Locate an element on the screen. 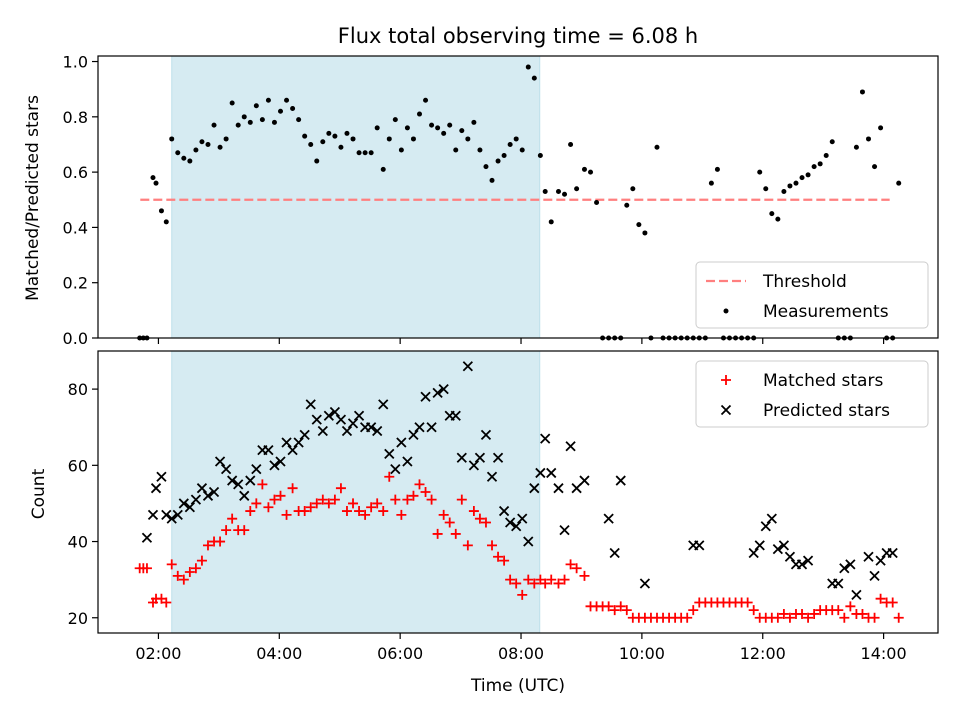 Image resolution: width=960 pixels, height=720 pixels. y-tick-label: 0.0 is located at coordinates (75, 338).